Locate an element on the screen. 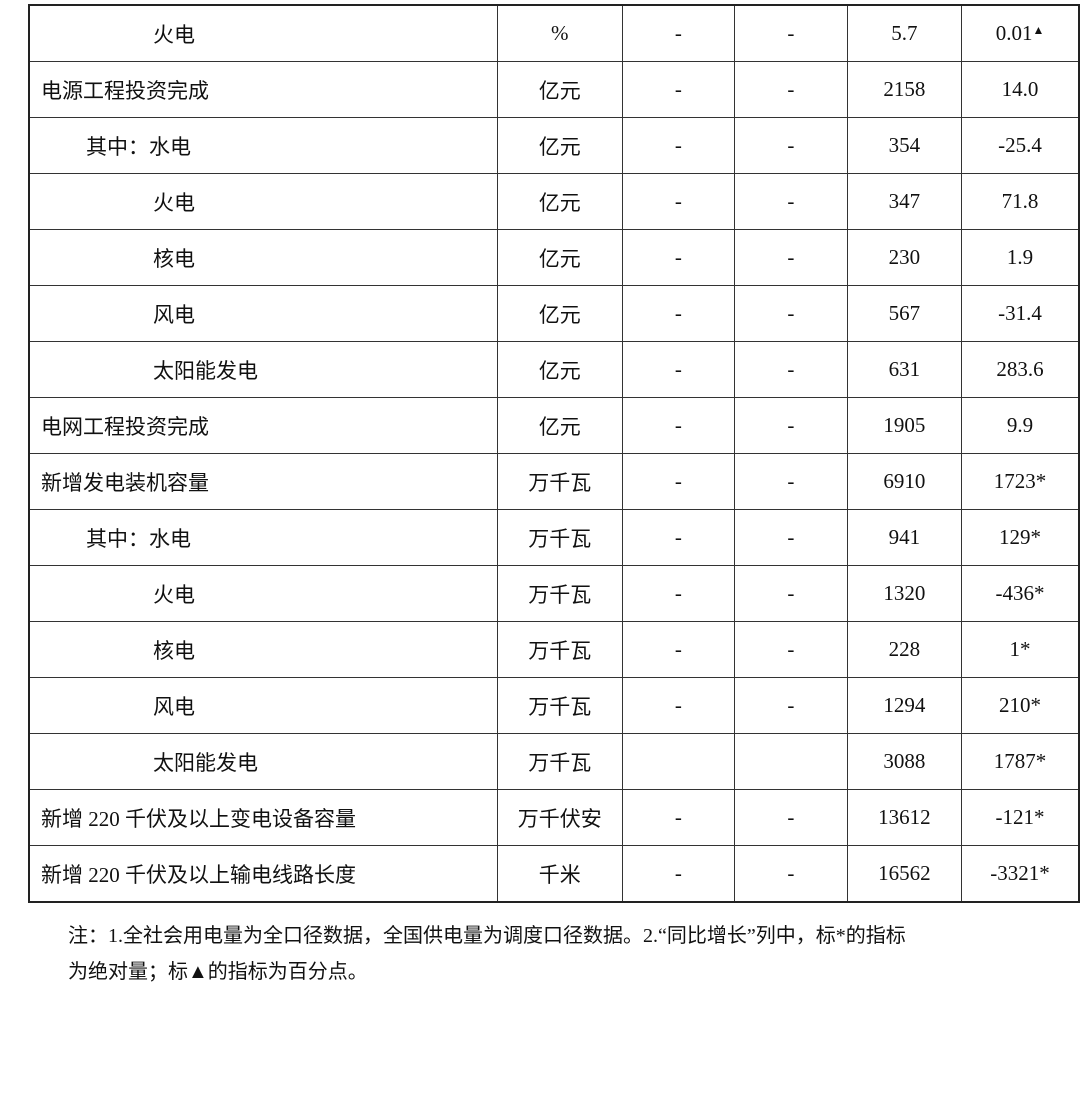  table-row: 其中：水电 亿元 - - 354 -25.4 is located at coordinates (554, 145).